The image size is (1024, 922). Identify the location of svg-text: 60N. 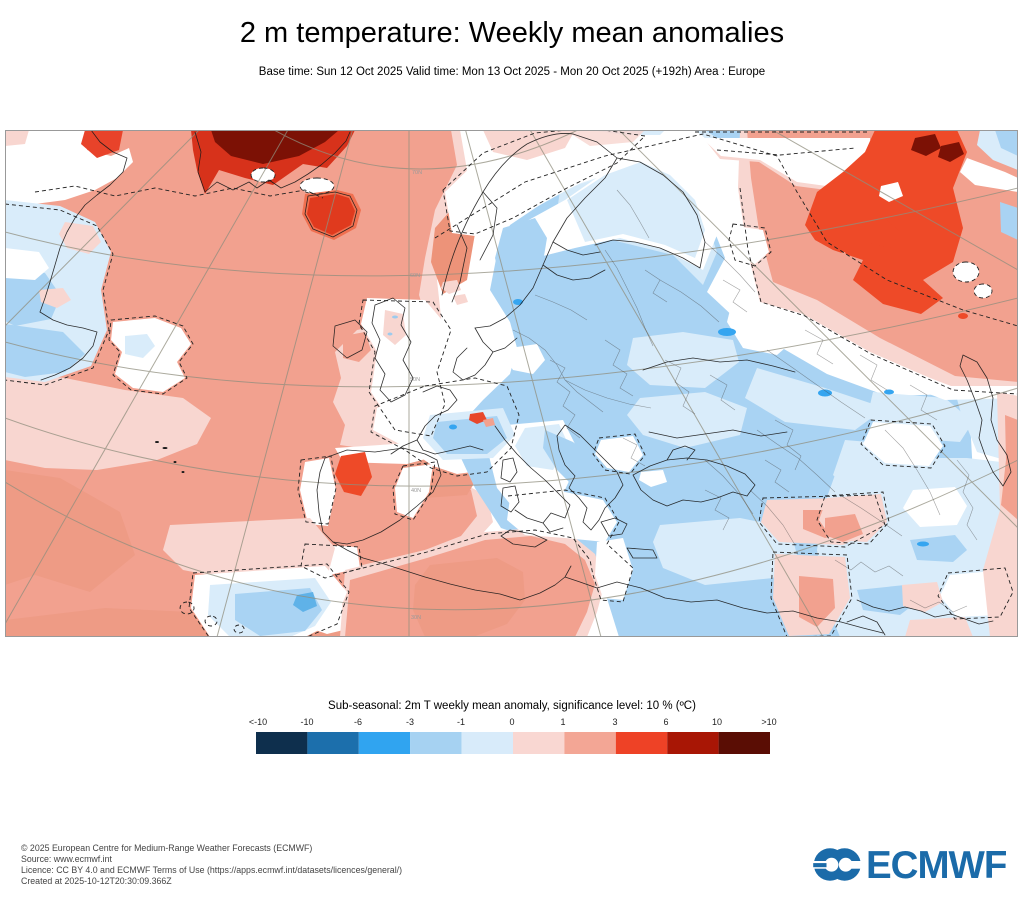
(415, 276).